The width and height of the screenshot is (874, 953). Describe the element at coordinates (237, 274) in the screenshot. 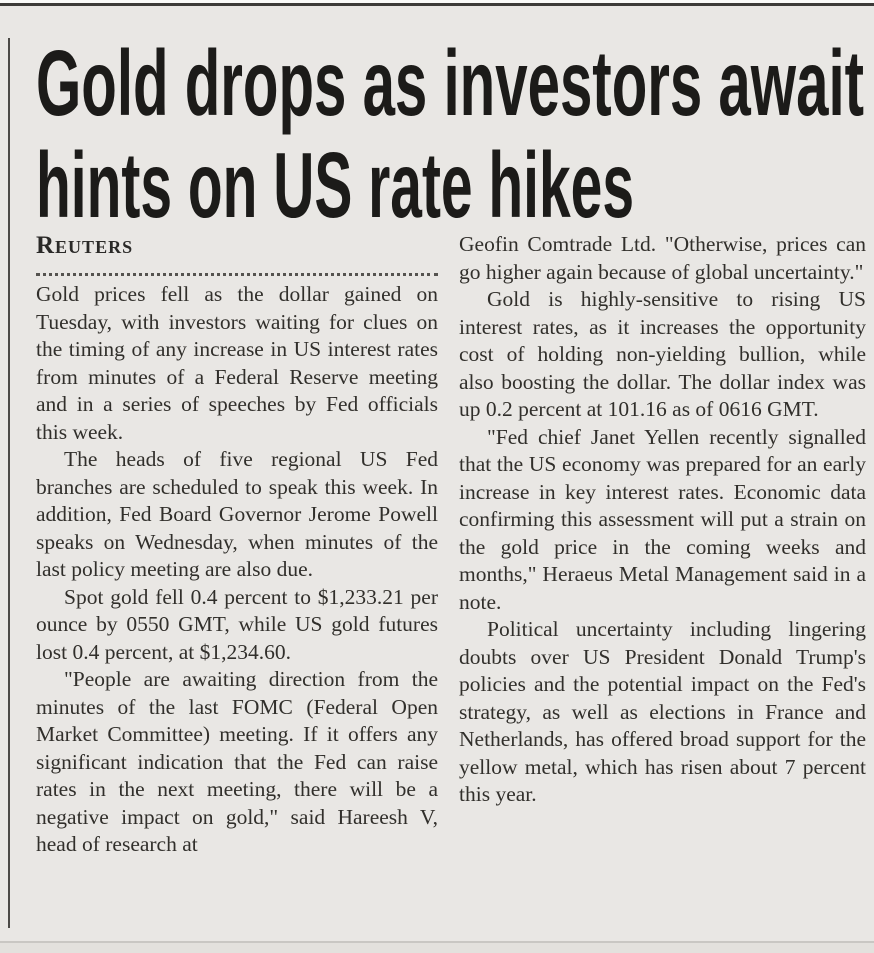

I see `dotted-divider` at that location.